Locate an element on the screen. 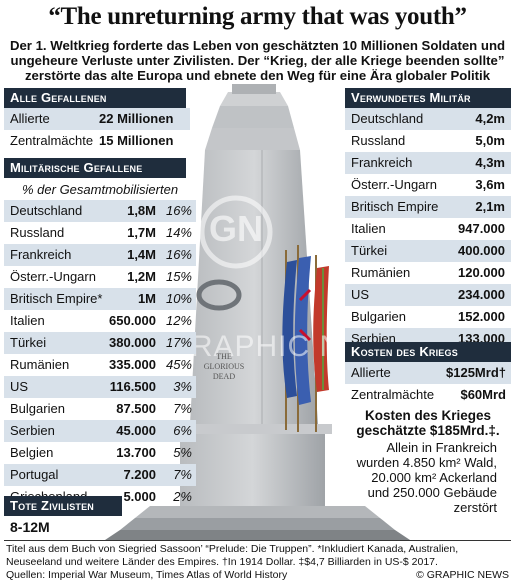  row-value: 400.000 is located at coordinates (481, 250).